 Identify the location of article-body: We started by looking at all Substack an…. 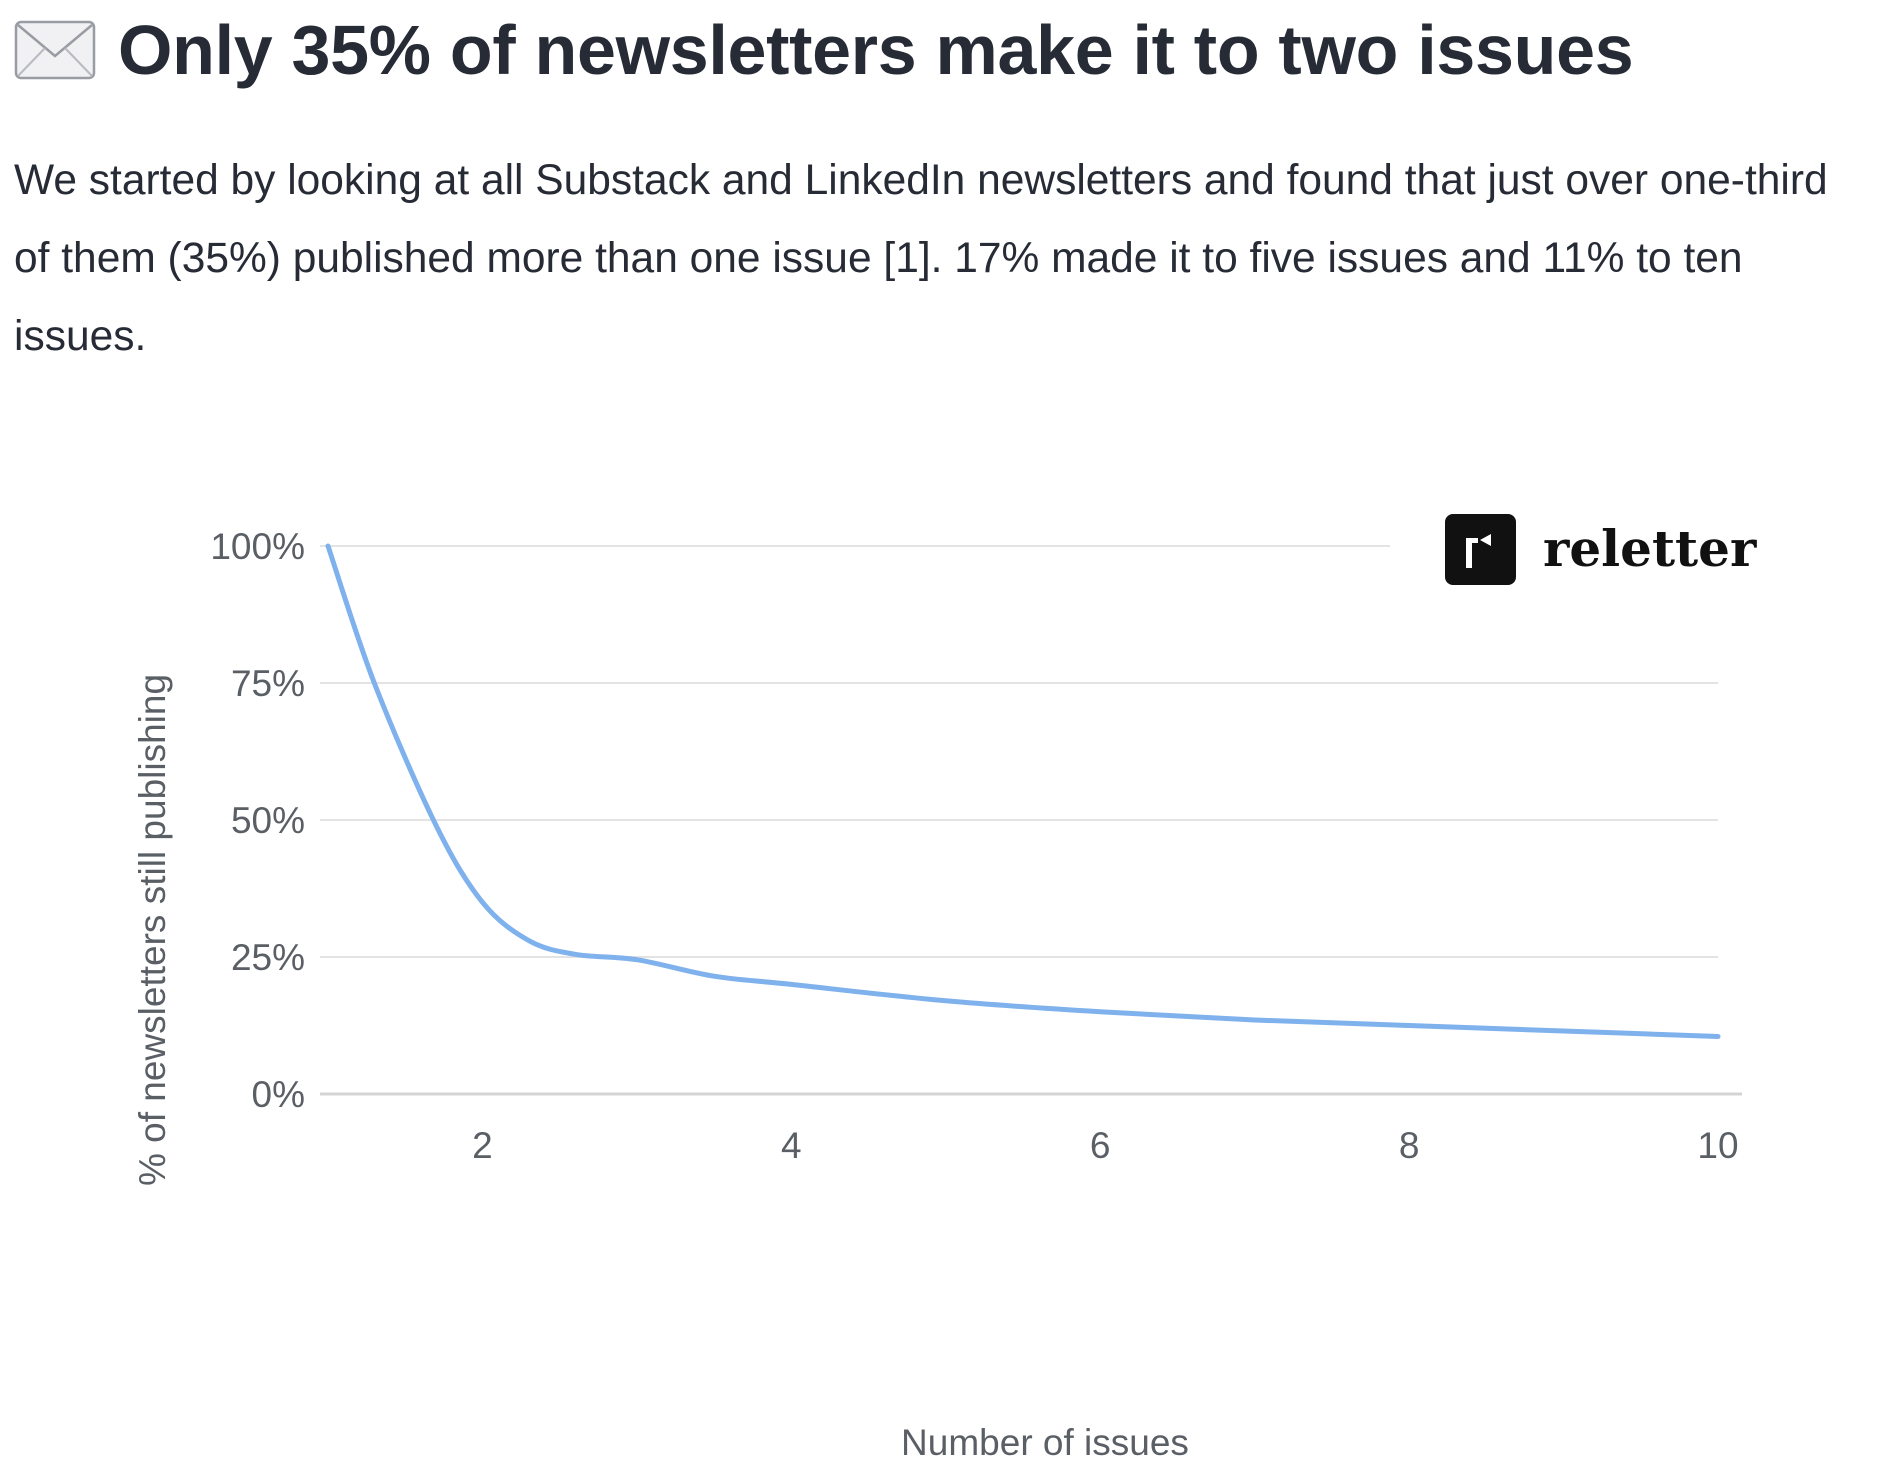
(921, 258).